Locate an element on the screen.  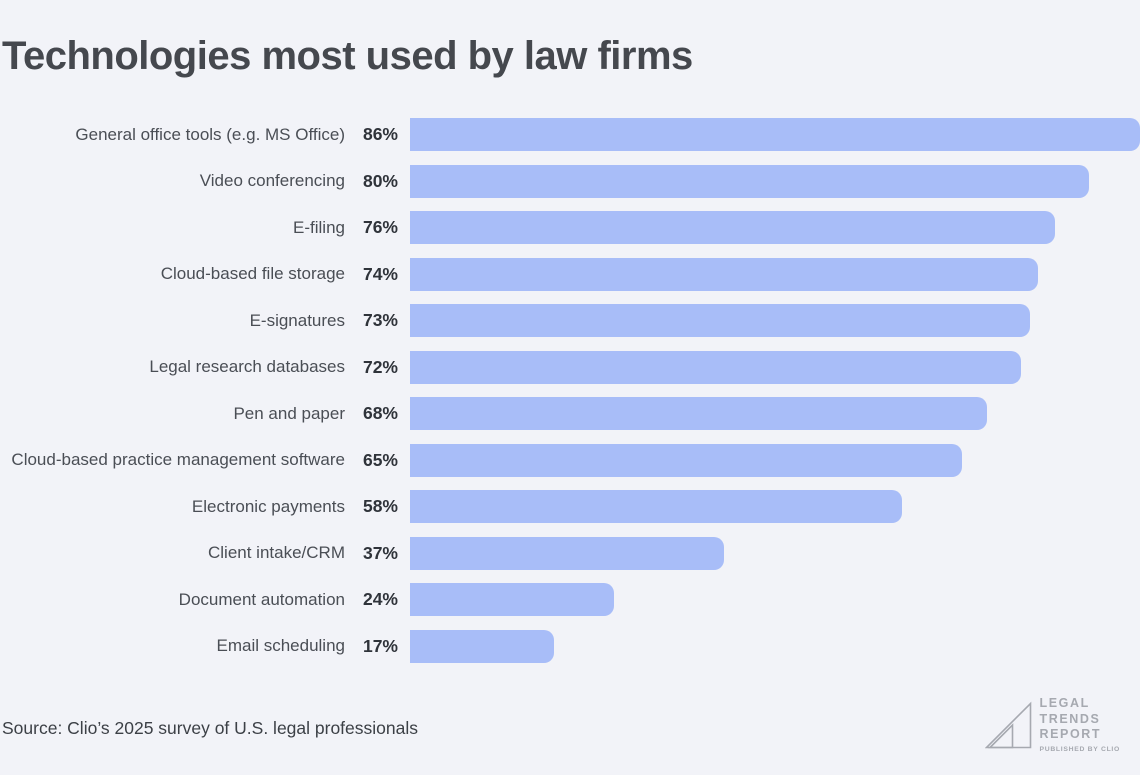
bar-row: Pen and paper 68% is located at coordinates (570, 413).